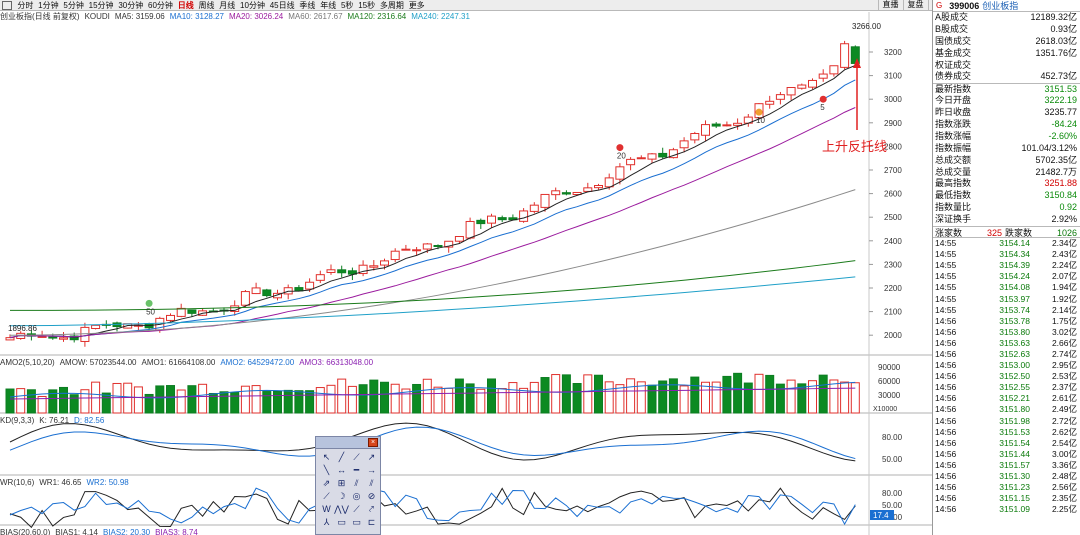 This screenshot has height=535, width=1080. What do you see at coordinates (371, 522) in the screenshot?
I see `drawing-tool: ⊏` at bounding box center [371, 522].